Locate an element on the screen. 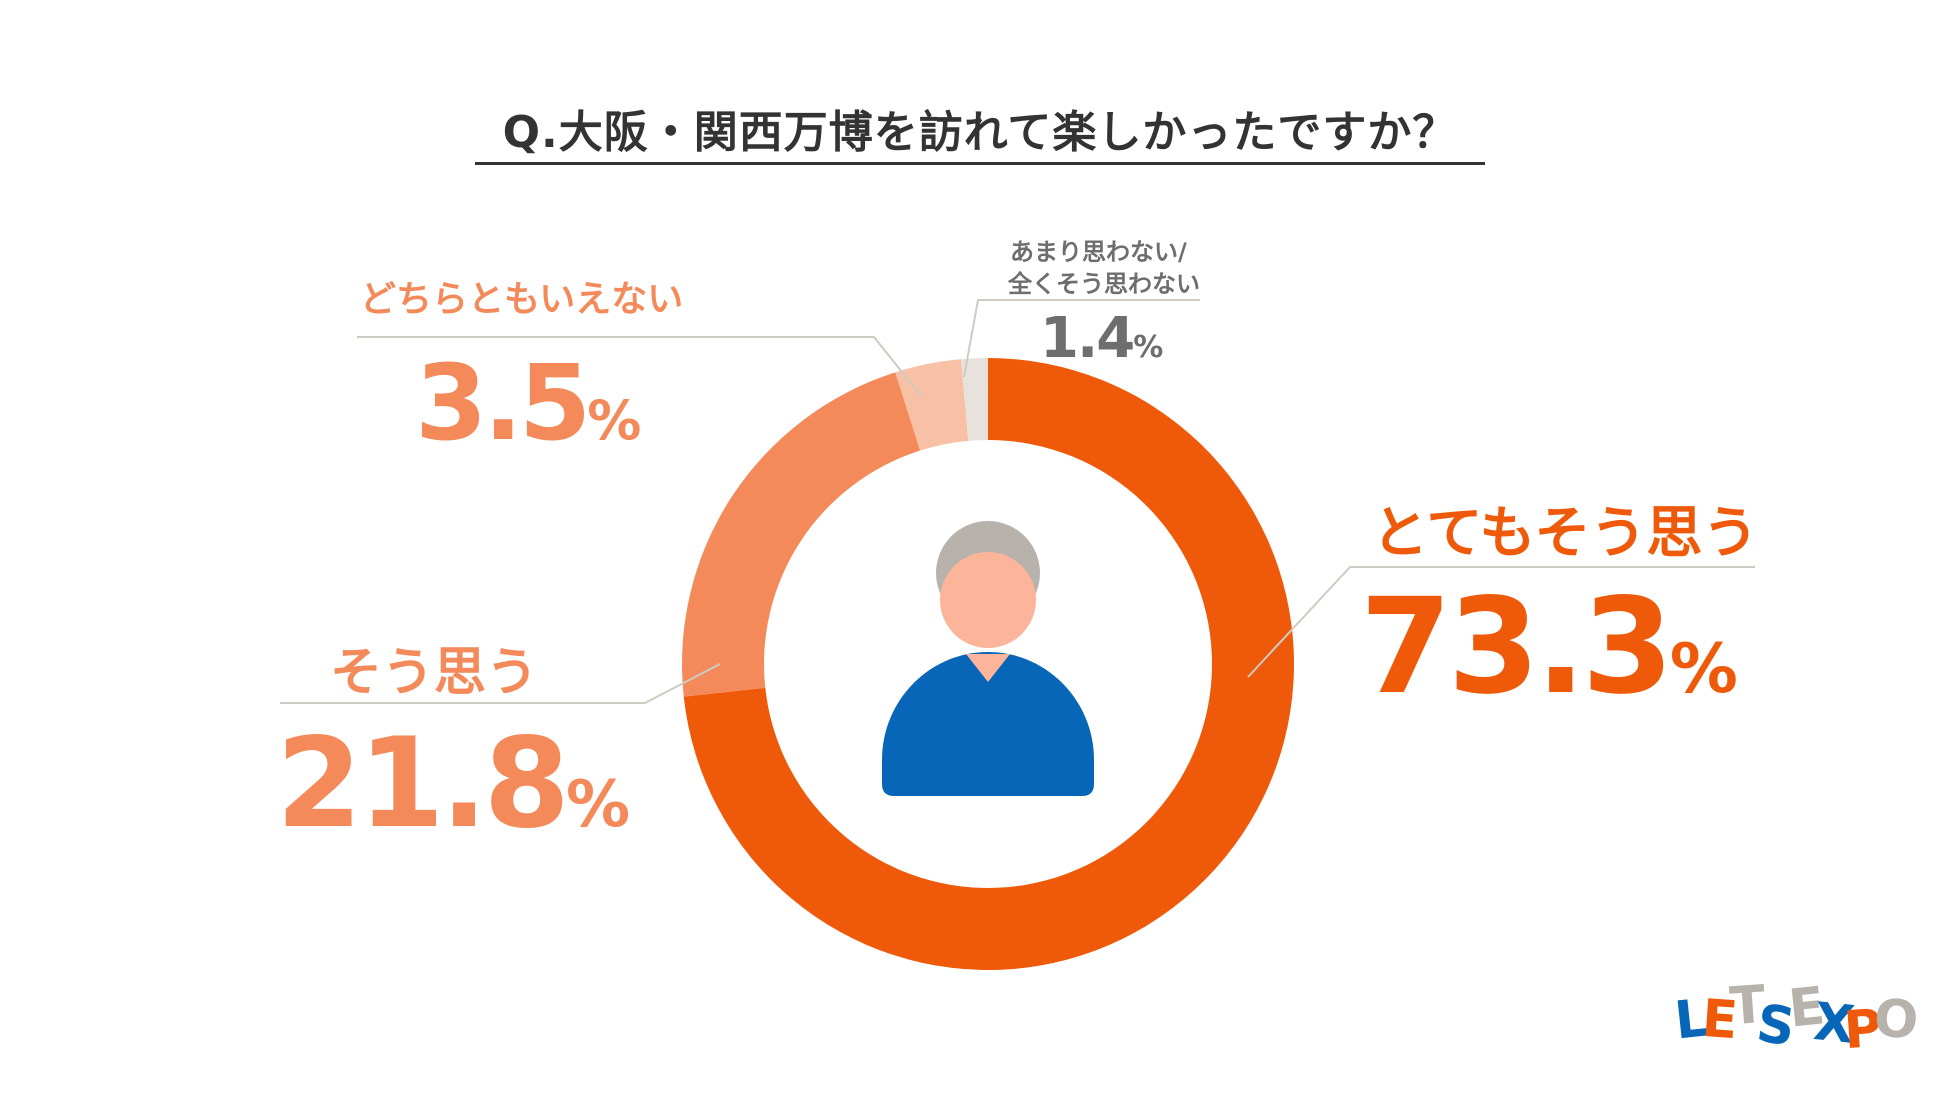 This screenshot has height=1097, width=1950. donut-slice-agree is located at coordinates (801, 534).